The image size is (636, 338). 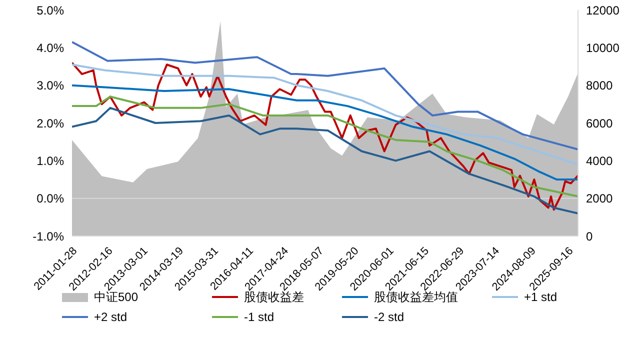 What do you see at coordinates (48, 236) in the screenshot?
I see `y-tick-label: -1.0%` at bounding box center [48, 236].